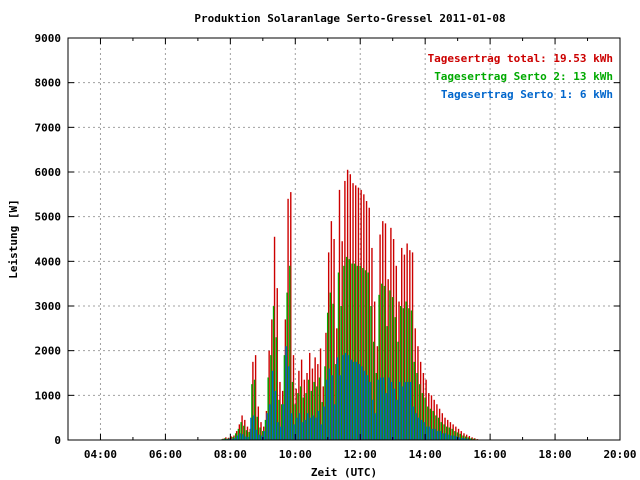  I want to click on y-tick-label: 0, so click(57, 440).